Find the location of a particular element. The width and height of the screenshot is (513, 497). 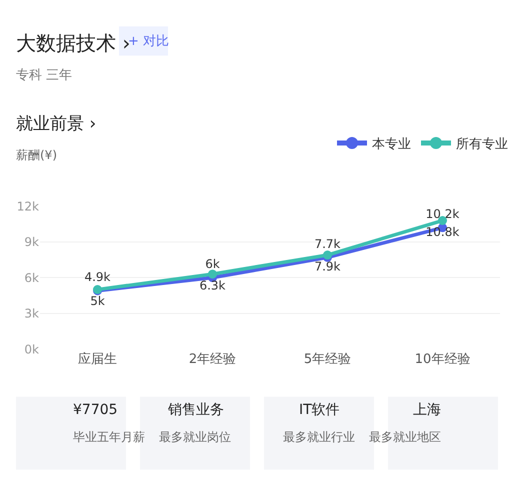

x-tick-label: 10年经验 is located at coordinates (442, 360).